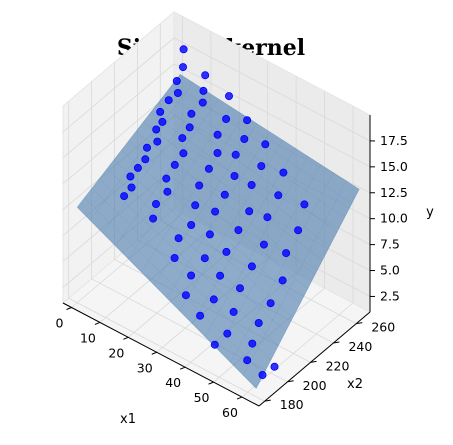 This screenshot has height=445, width=453. What do you see at coordinates (315, 385) in the screenshot?
I see `x2-tick-label: 200` at bounding box center [315, 385].